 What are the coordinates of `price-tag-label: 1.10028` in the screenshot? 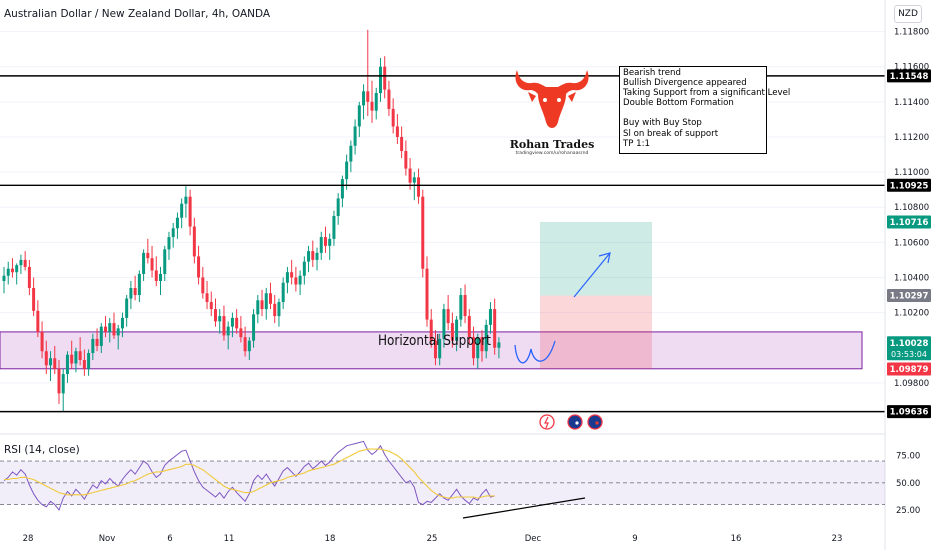 It's located at (909, 344).